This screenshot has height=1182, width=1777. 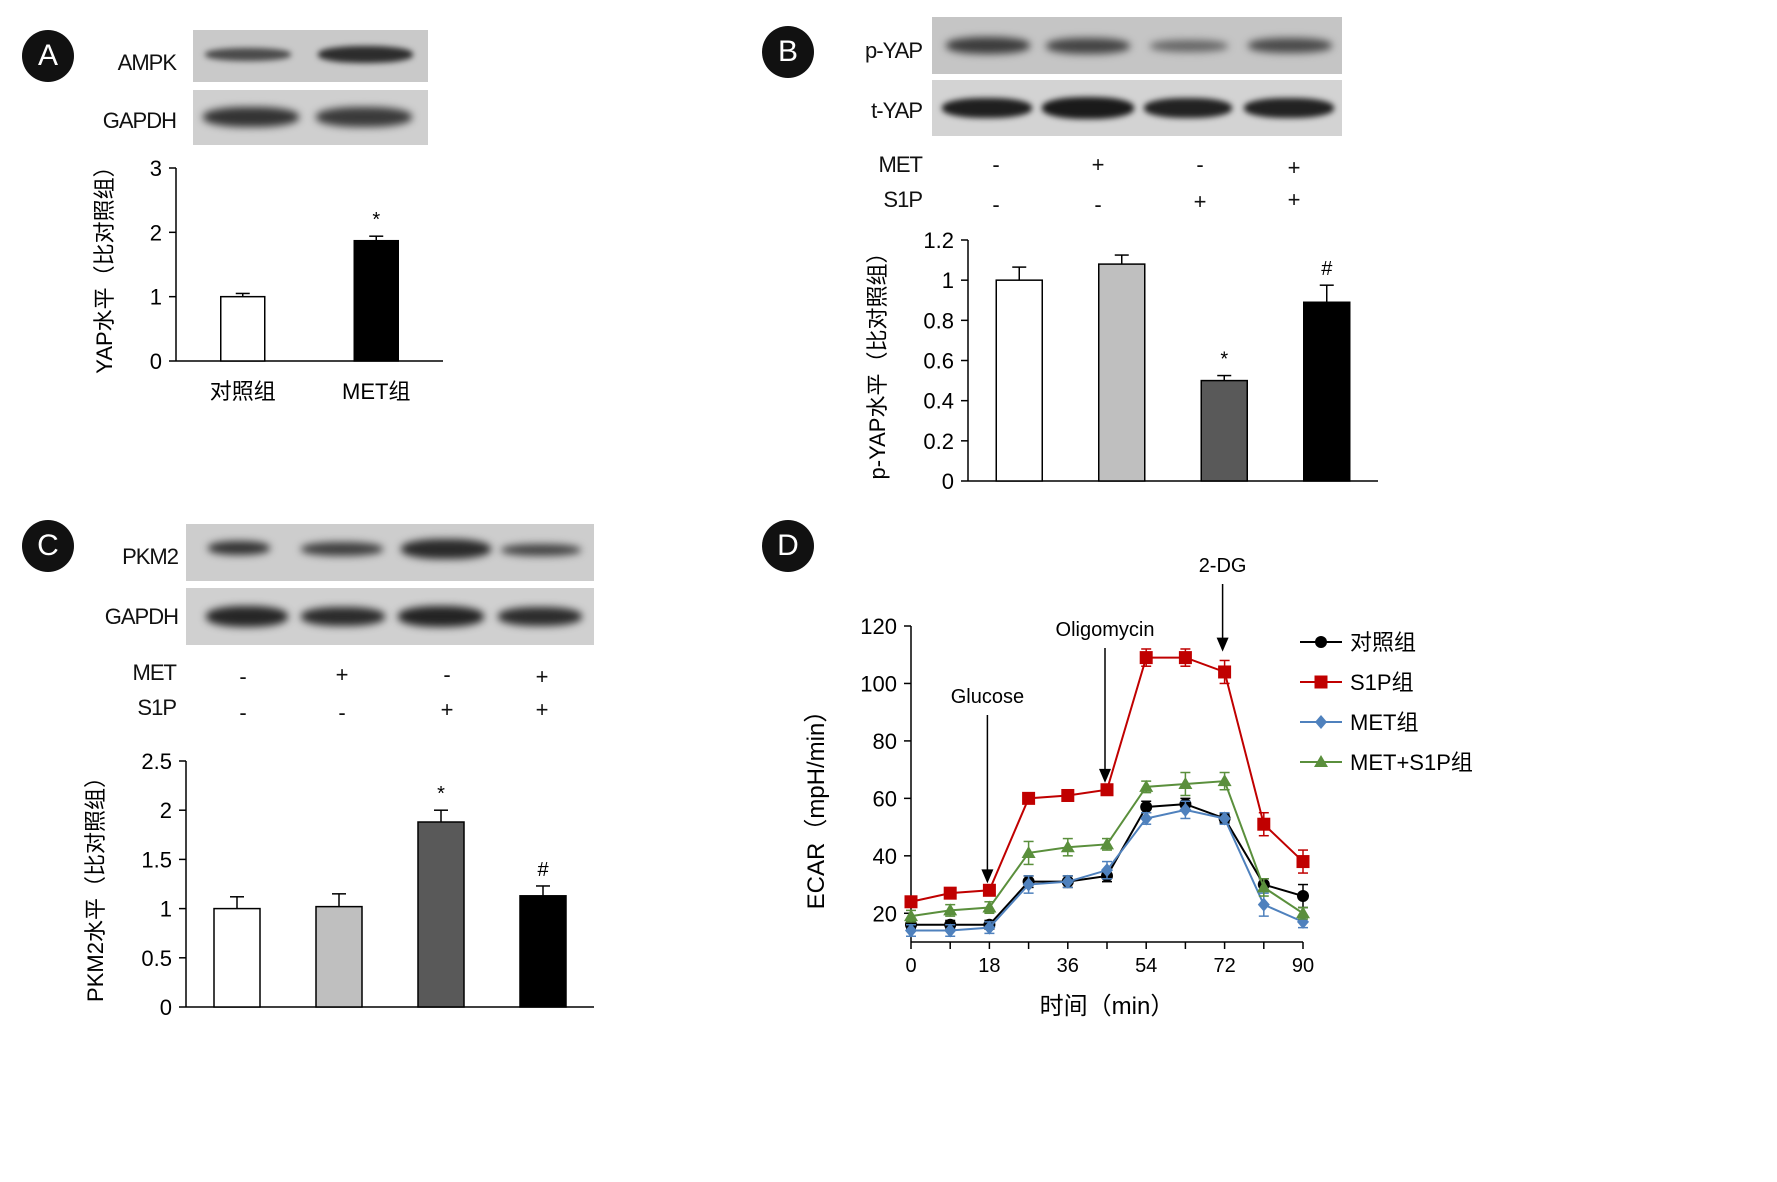 What do you see at coordinates (1303, 966) in the screenshot?
I see `x-tick-label: 90` at bounding box center [1303, 966].